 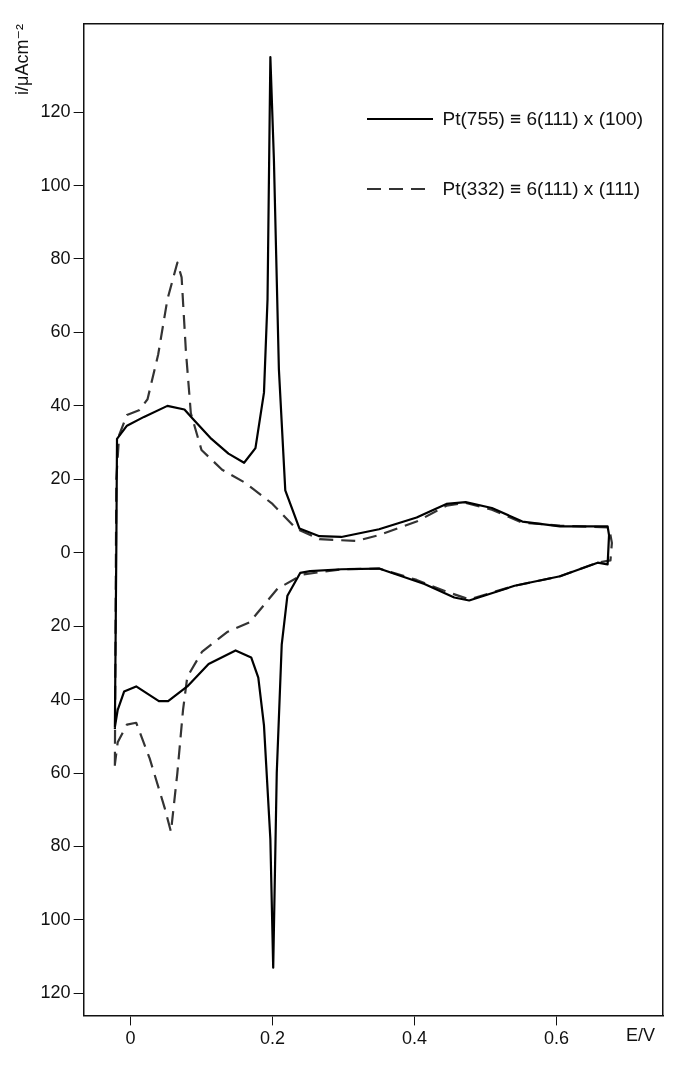 What do you see at coordinates (542, 119) in the screenshot?
I see `legend-label: Pt(755) ≡ 6(111) x (100)` at bounding box center [542, 119].